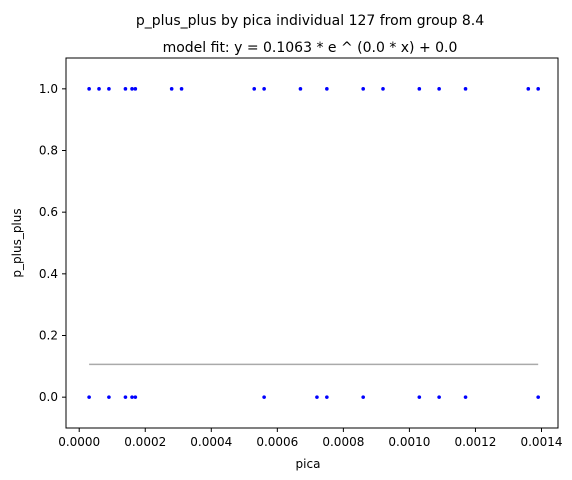 The height and width of the screenshot is (480, 572). I want to click on y-tick-label: 0.8, so click(48, 151).